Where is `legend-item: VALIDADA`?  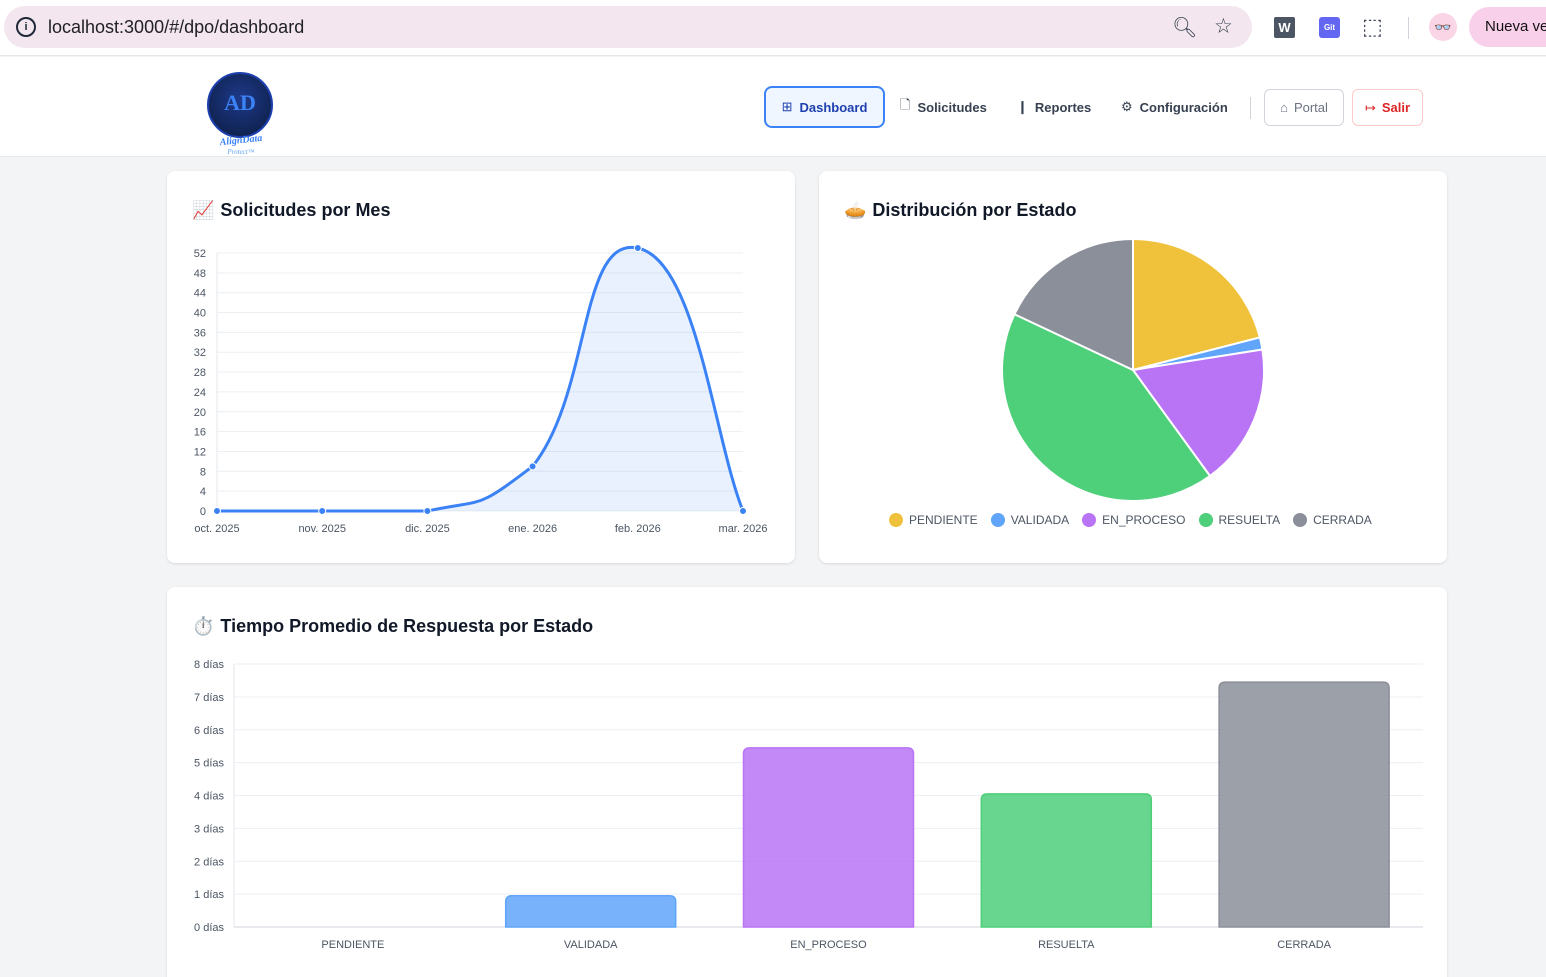 legend-item: VALIDADA is located at coordinates (1030, 520).